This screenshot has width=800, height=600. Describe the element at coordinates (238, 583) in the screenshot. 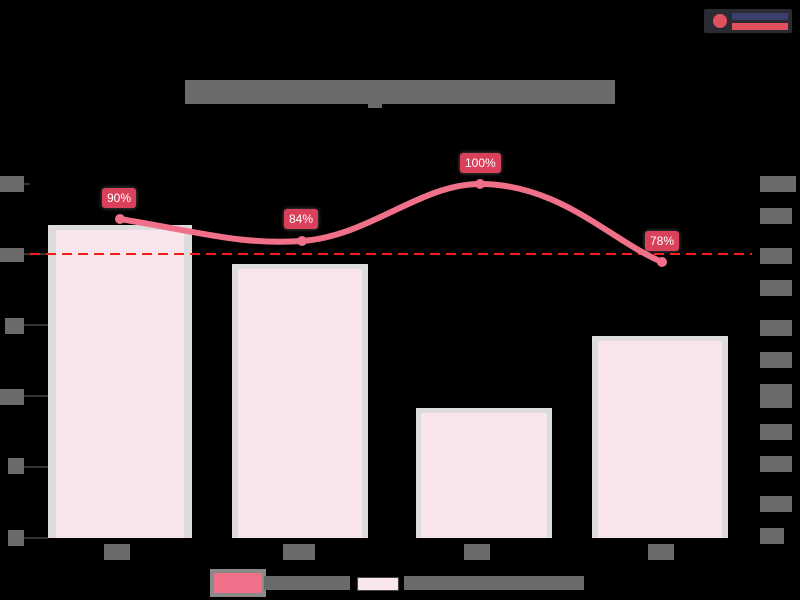

I see `legend-swatch-line` at that location.